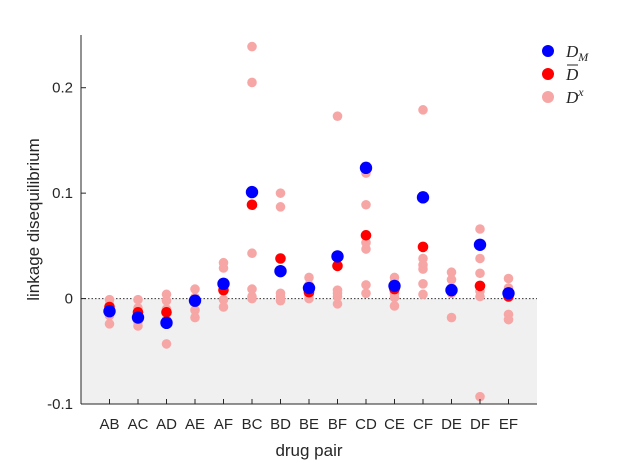  I want to click on point-d-m-CE, so click(394, 286).